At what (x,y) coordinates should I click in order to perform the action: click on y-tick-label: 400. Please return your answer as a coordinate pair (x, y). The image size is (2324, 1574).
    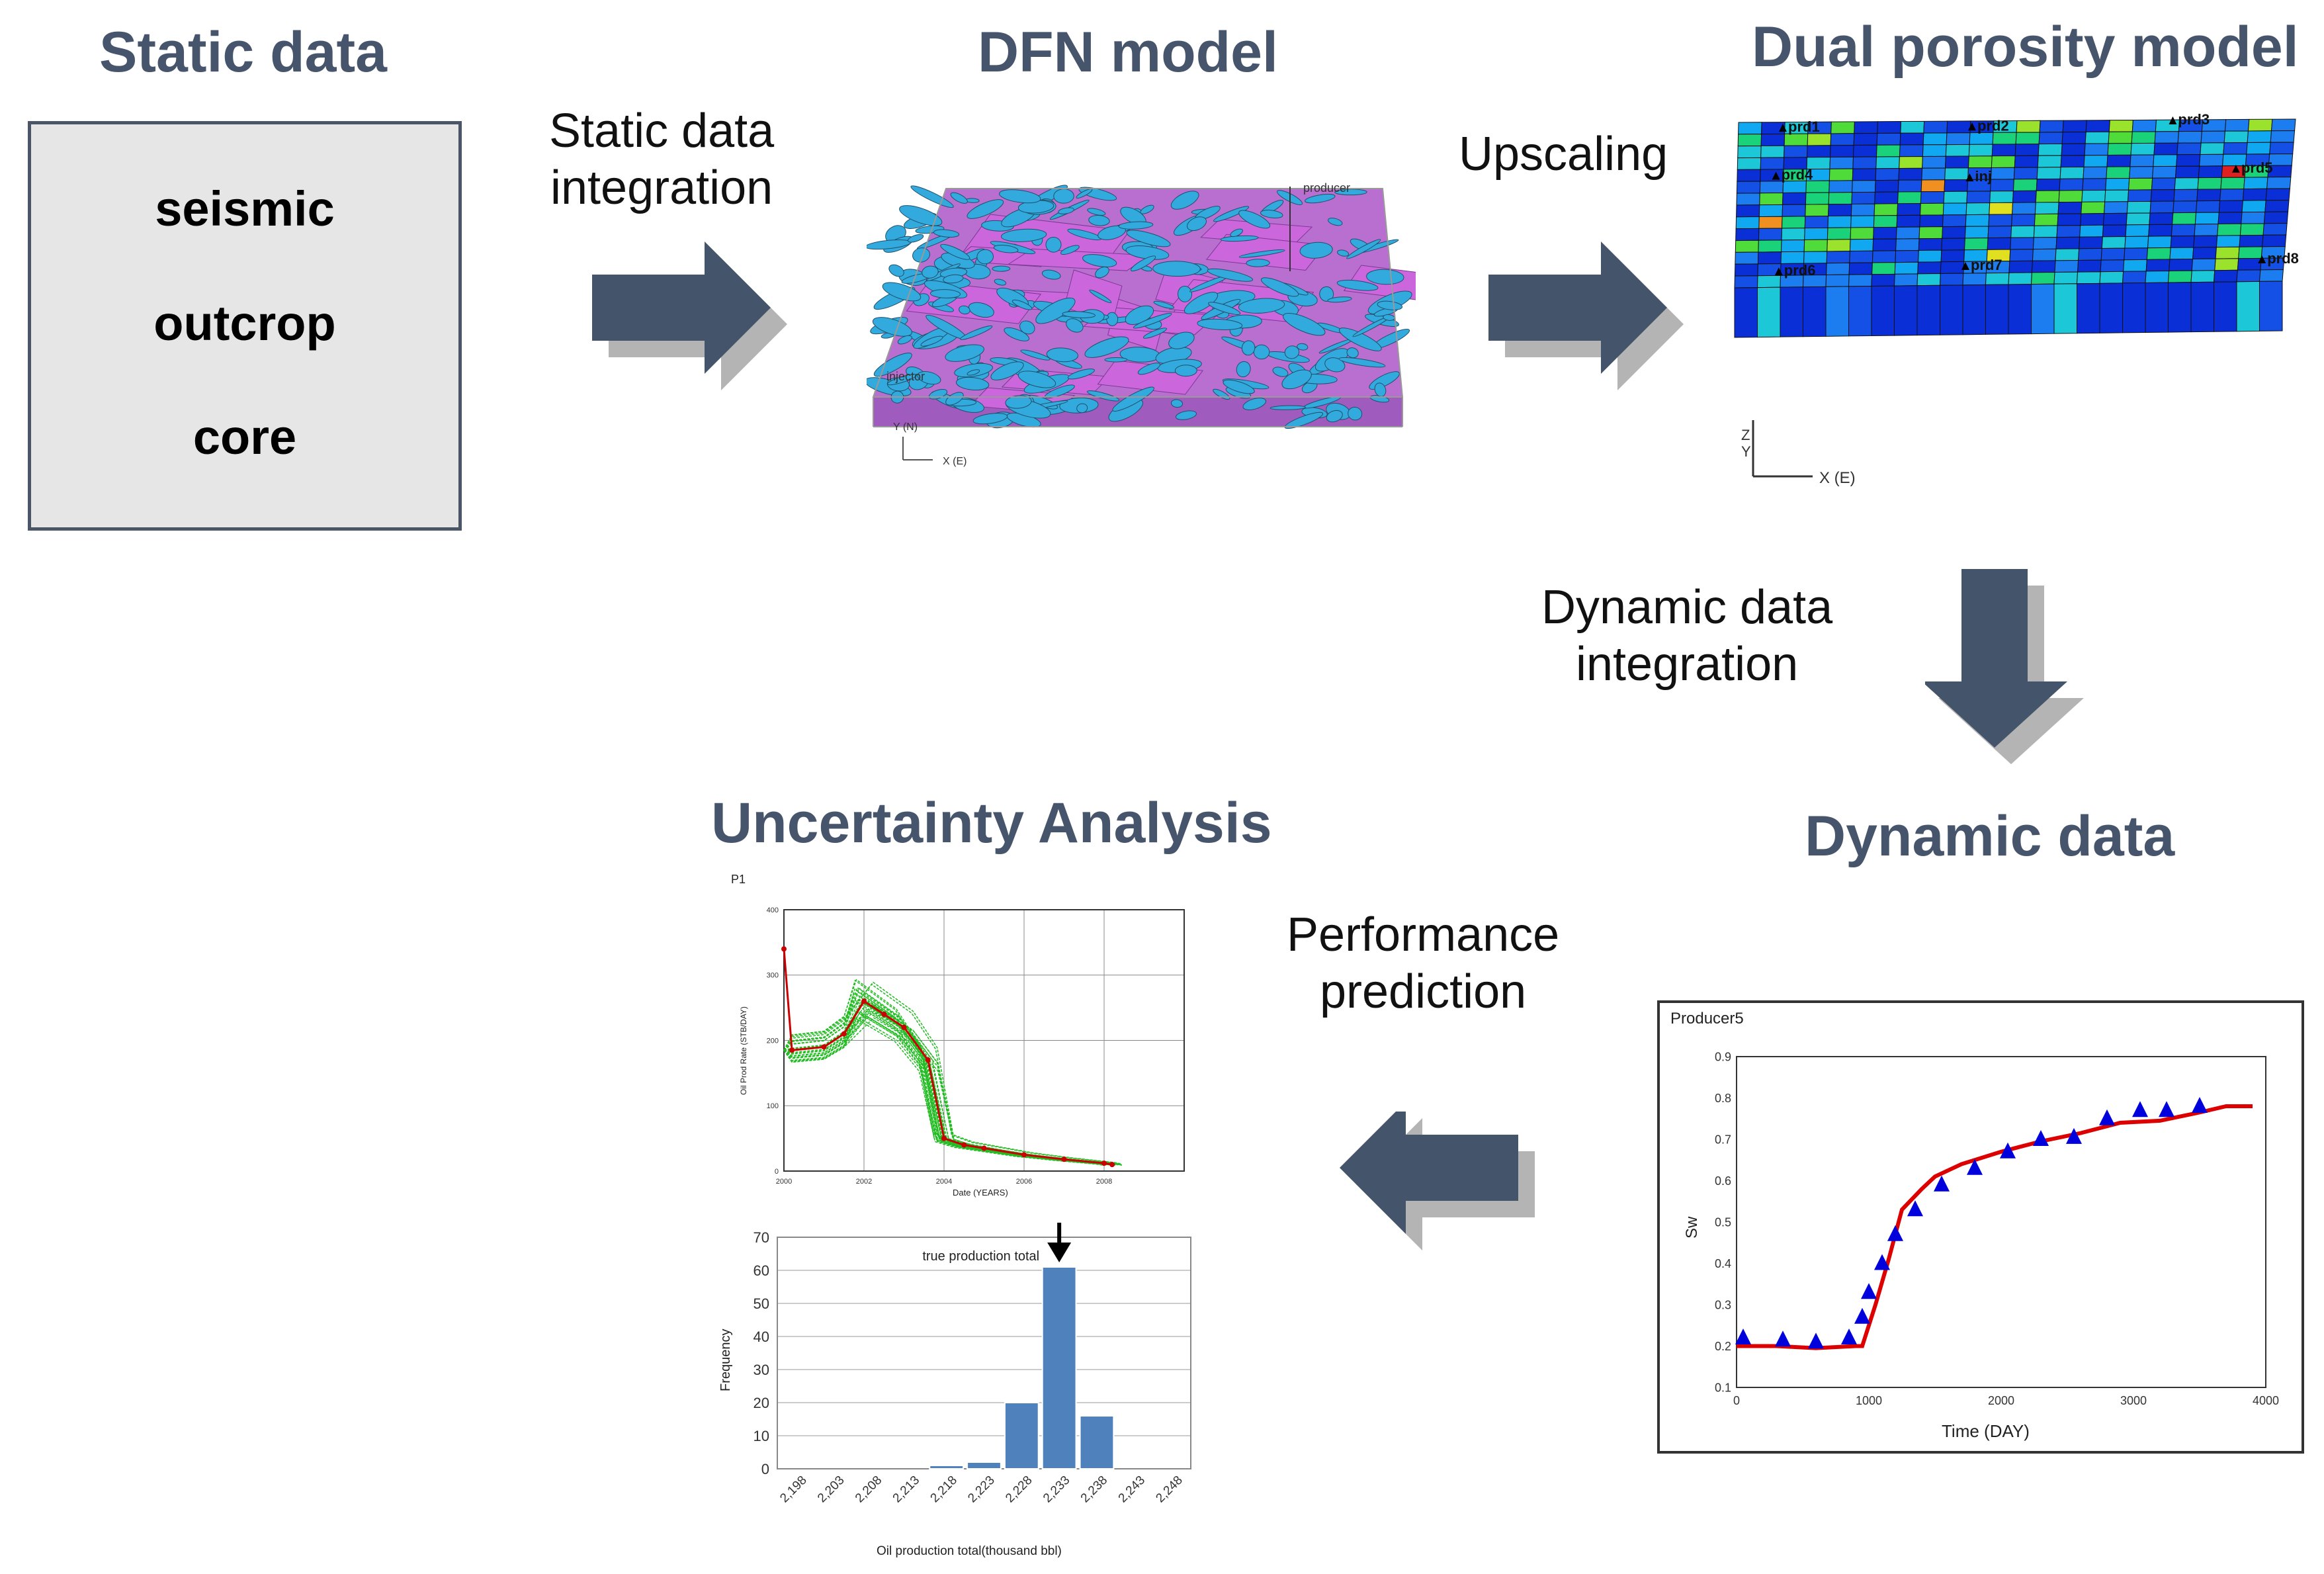
    Looking at the image, I should click on (773, 910).